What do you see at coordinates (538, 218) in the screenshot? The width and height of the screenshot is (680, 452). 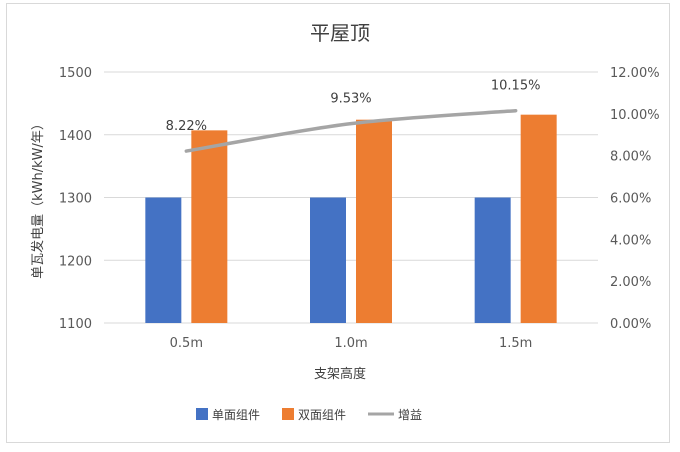 I see `bar-双面组件-1.5m` at bounding box center [538, 218].